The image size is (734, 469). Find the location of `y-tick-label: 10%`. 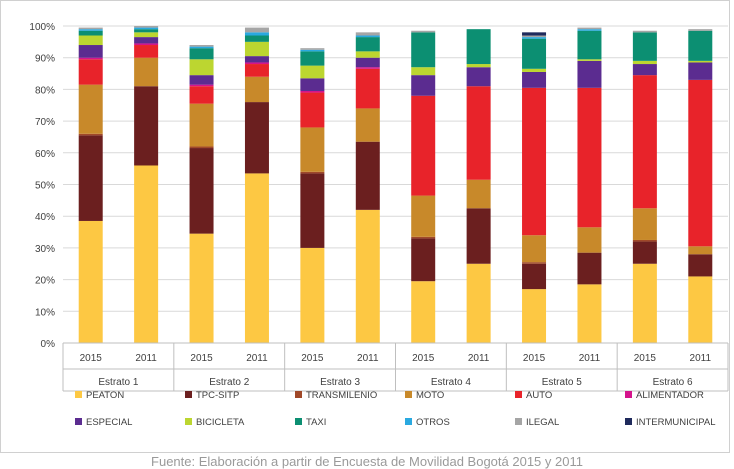

y-tick-label: 10% is located at coordinates (45, 312).